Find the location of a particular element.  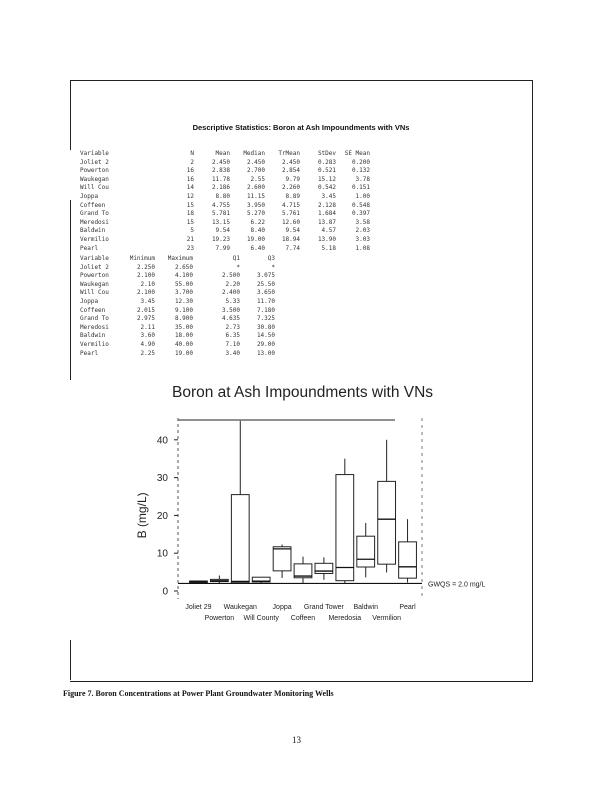

table-cell: Mean is located at coordinates (222, 153).